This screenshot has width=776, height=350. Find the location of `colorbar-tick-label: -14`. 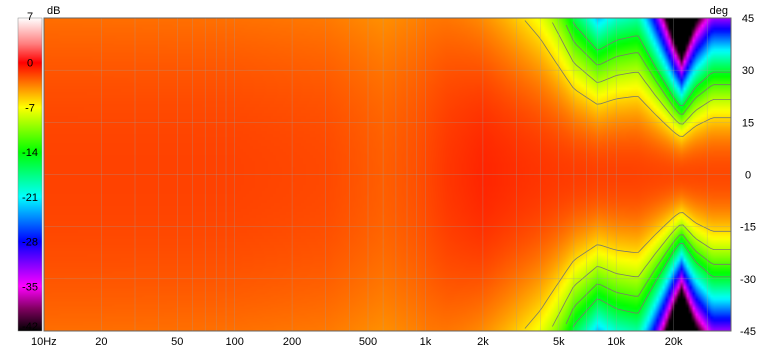

colorbar-tick-label: -14 is located at coordinates (30, 153).